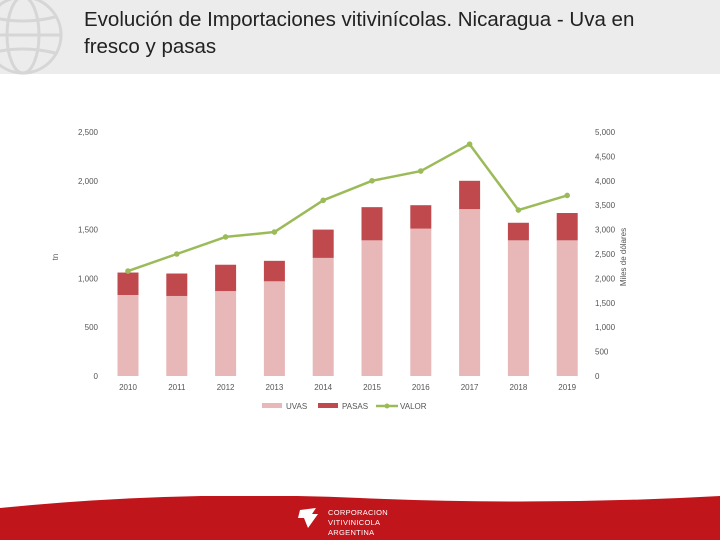  Describe the element at coordinates (296, 406) in the screenshot. I see `legend-label-uvas: UVAS` at that location.